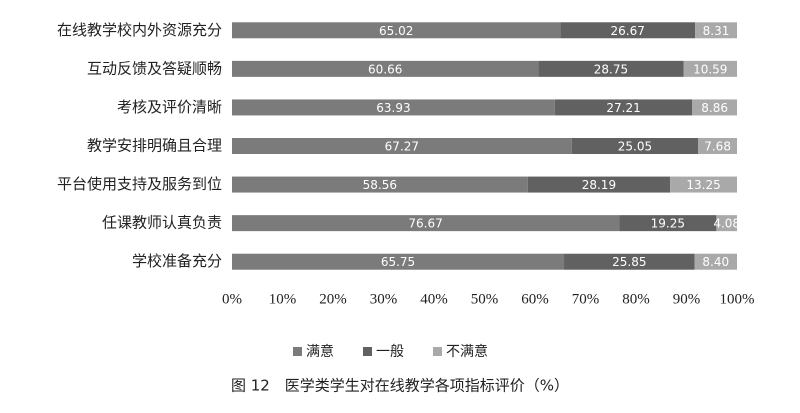 This screenshot has width=800, height=413. I want to click on data-label: 58.56, so click(380, 185).